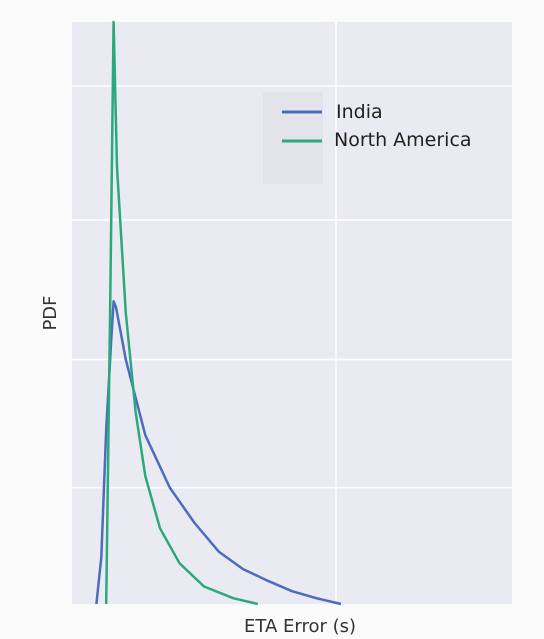 The width and height of the screenshot is (544, 639). Describe the element at coordinates (300, 626) in the screenshot. I see `x-axis-label: ETA Error (s)` at that location.